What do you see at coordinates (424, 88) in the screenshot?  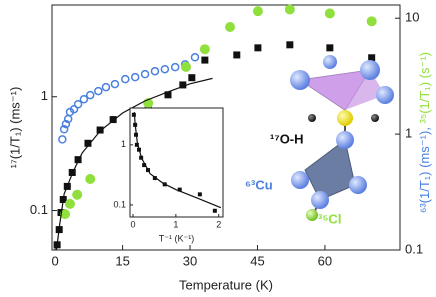 I see `y2-axis-label-part: ³⁵(1/T₁) (s⁻¹)` at bounding box center [424, 88].